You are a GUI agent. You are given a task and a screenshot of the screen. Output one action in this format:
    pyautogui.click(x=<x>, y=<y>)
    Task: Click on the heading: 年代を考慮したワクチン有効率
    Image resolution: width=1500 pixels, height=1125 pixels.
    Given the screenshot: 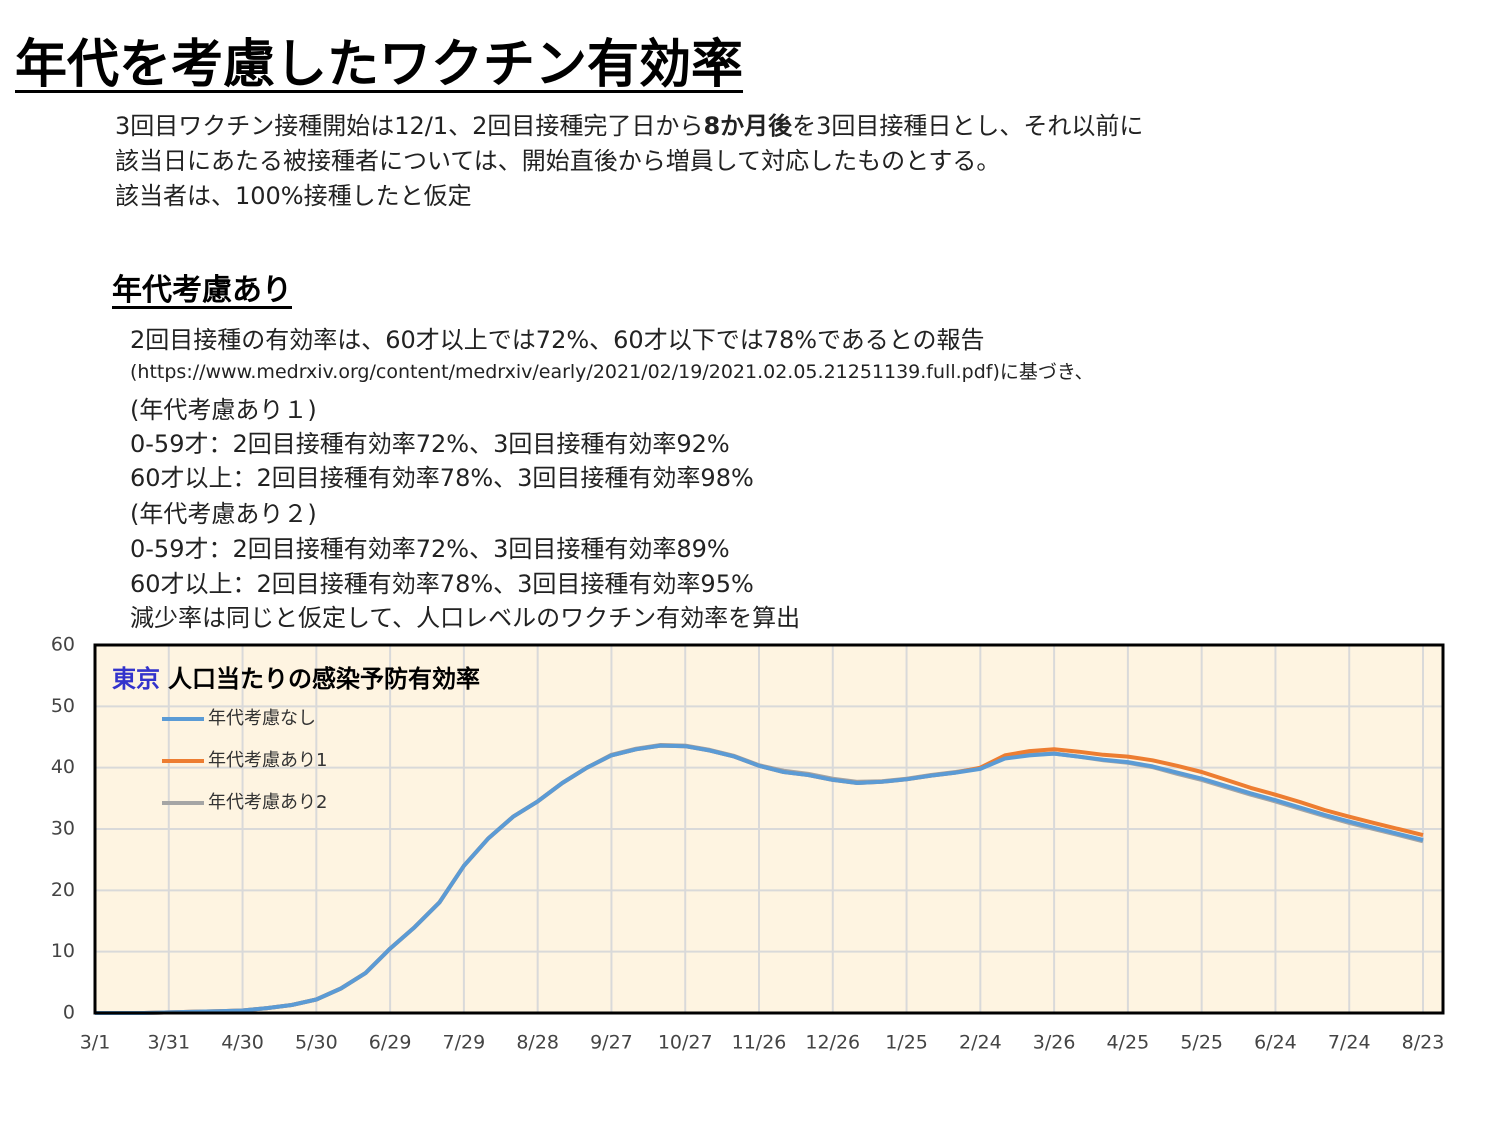 What is the action you would take?
    pyautogui.click(x=379, y=65)
    